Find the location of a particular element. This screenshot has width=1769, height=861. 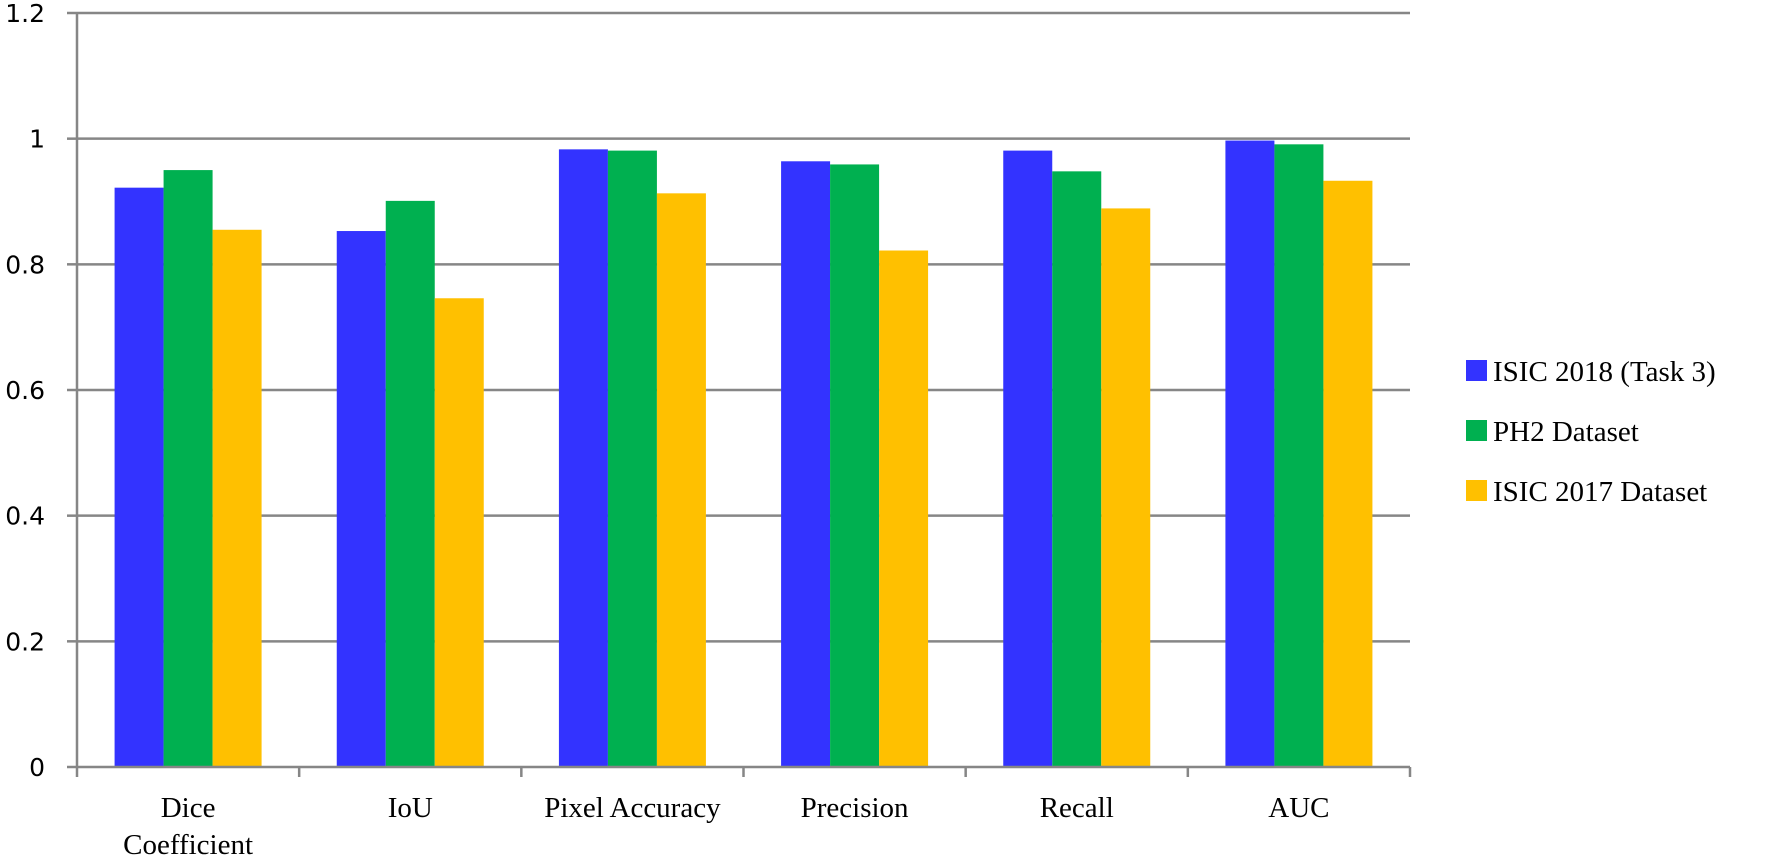

x-tick-label: Coefficient is located at coordinates (188, 845).